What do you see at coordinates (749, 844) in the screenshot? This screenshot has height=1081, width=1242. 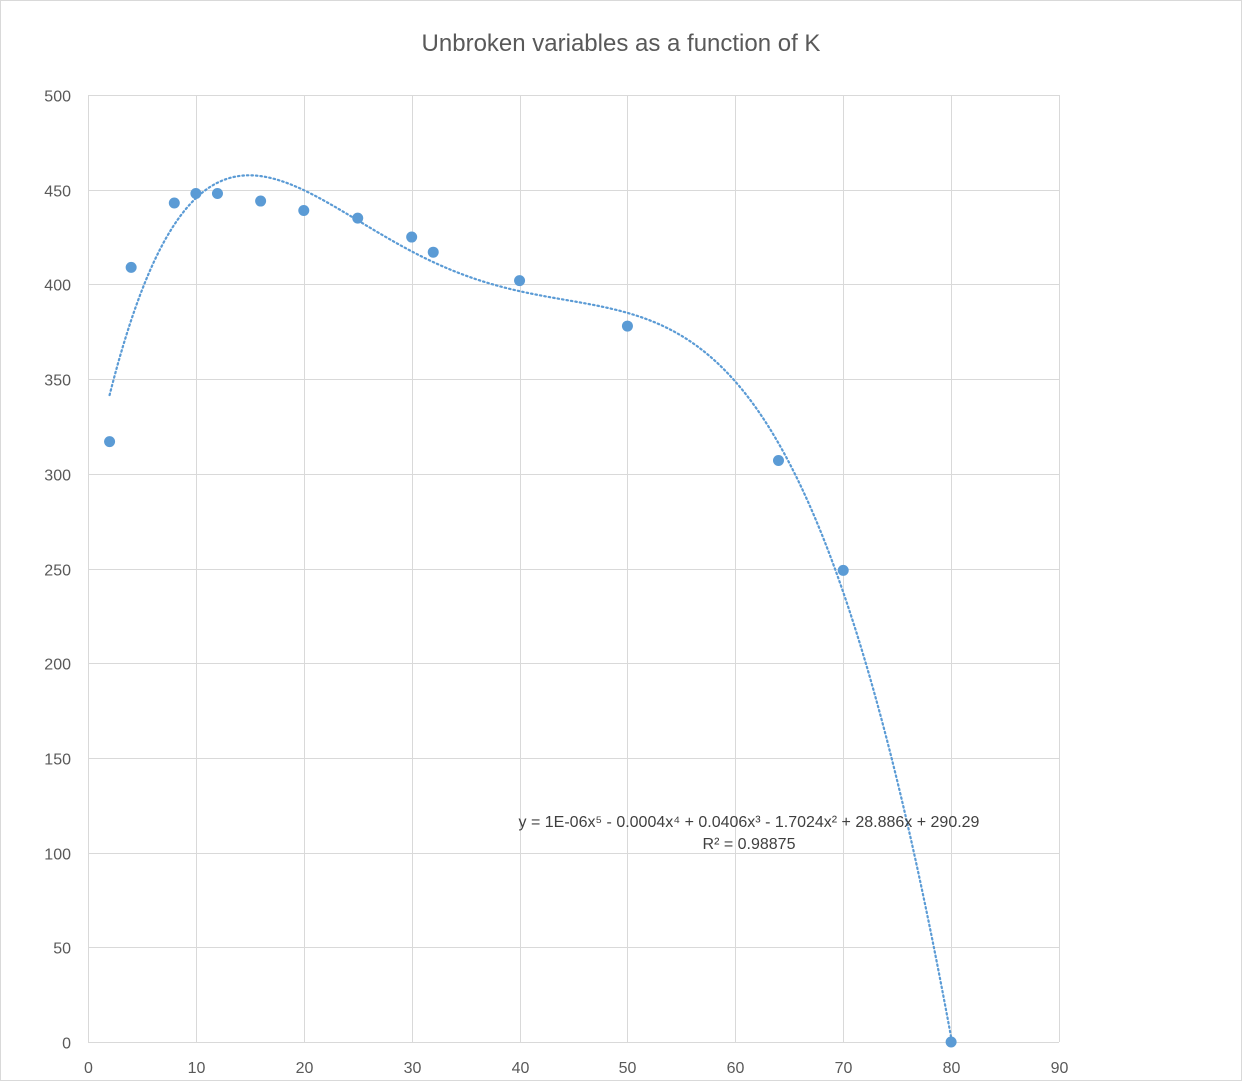 I see `trendline-r-squared: R² = 0.98875` at bounding box center [749, 844].